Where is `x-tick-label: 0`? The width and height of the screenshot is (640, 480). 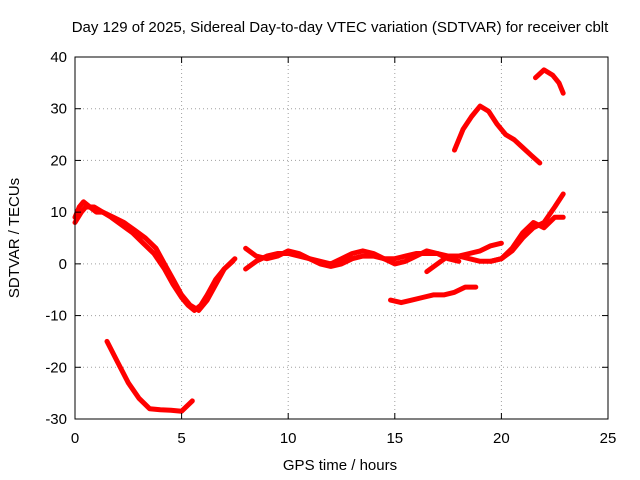 x-tick-label: 0 is located at coordinates (75, 438).